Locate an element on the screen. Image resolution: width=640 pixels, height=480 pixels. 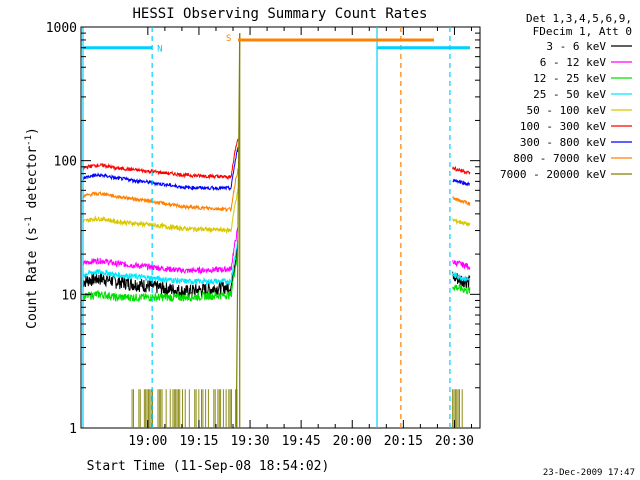
series-line-1-post is located at coordinates (461, 265).